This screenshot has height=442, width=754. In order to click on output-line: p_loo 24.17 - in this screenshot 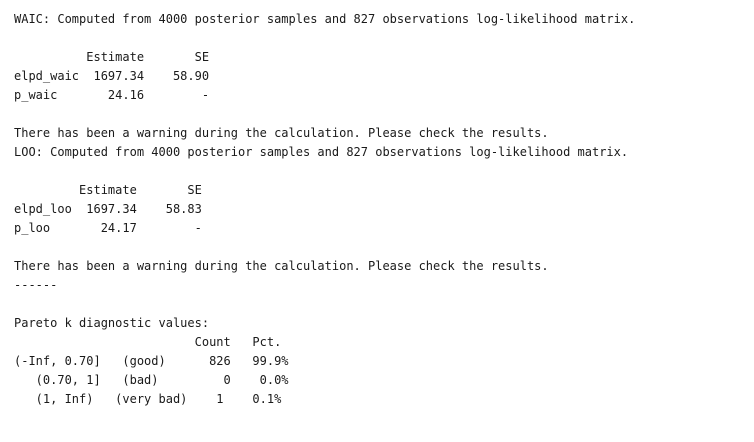, I will do `click(108, 228)`.